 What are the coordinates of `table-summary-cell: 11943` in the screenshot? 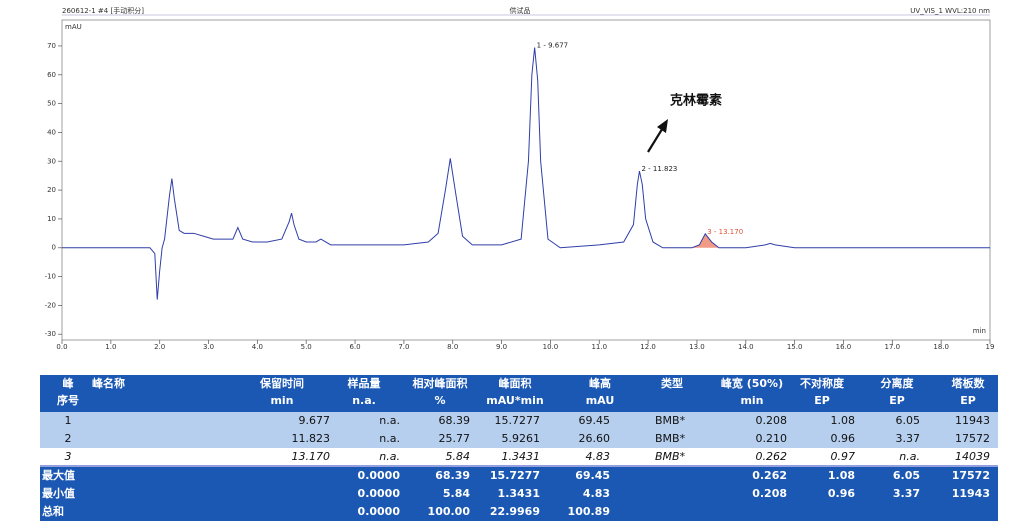 It's located at (971, 493).